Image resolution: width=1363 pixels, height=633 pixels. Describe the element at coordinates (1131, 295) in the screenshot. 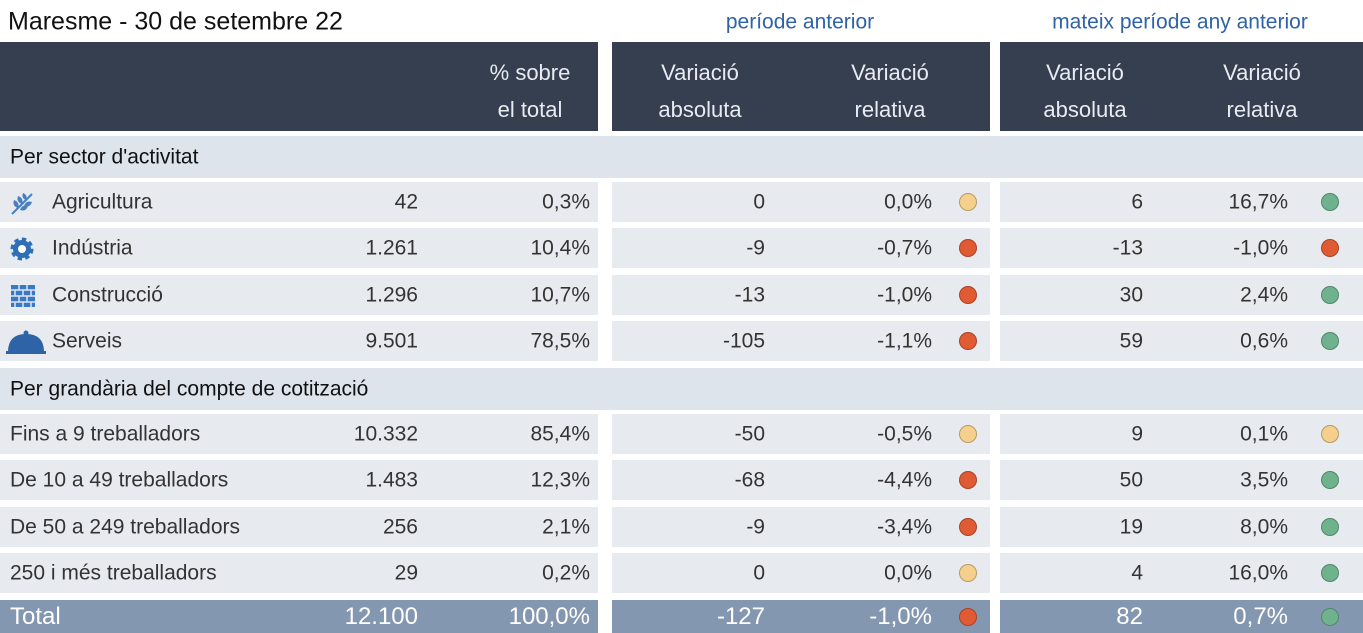

I see `cell: 30` at that location.